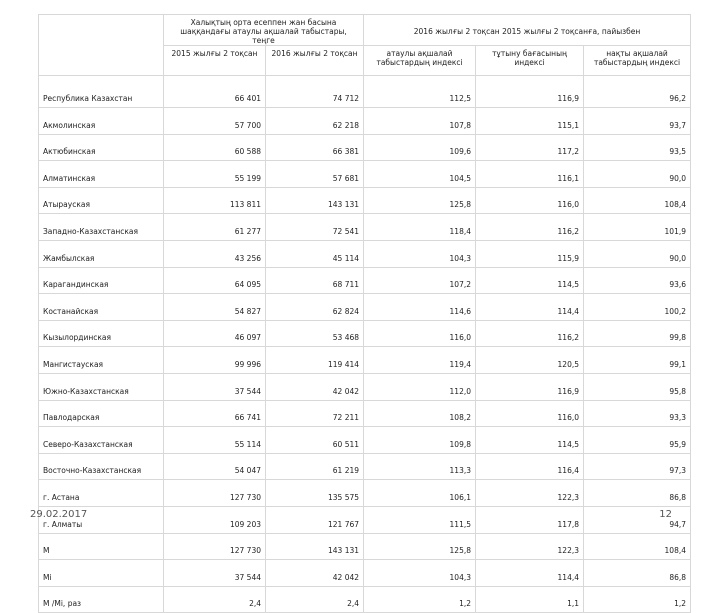 This screenshot has height=613, width=720. I want to click on region-label: Республика Казахстан, so click(101, 91).